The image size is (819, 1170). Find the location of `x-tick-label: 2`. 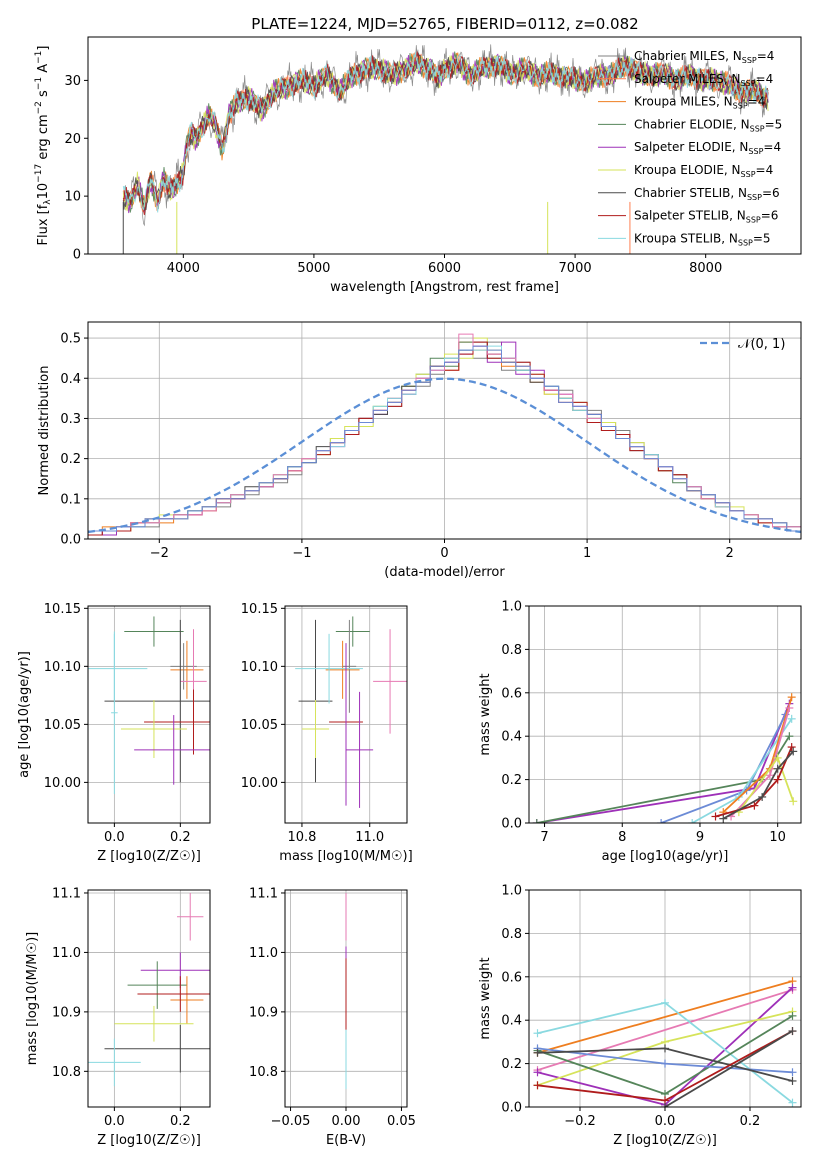

x-tick-label: 2 is located at coordinates (730, 553).